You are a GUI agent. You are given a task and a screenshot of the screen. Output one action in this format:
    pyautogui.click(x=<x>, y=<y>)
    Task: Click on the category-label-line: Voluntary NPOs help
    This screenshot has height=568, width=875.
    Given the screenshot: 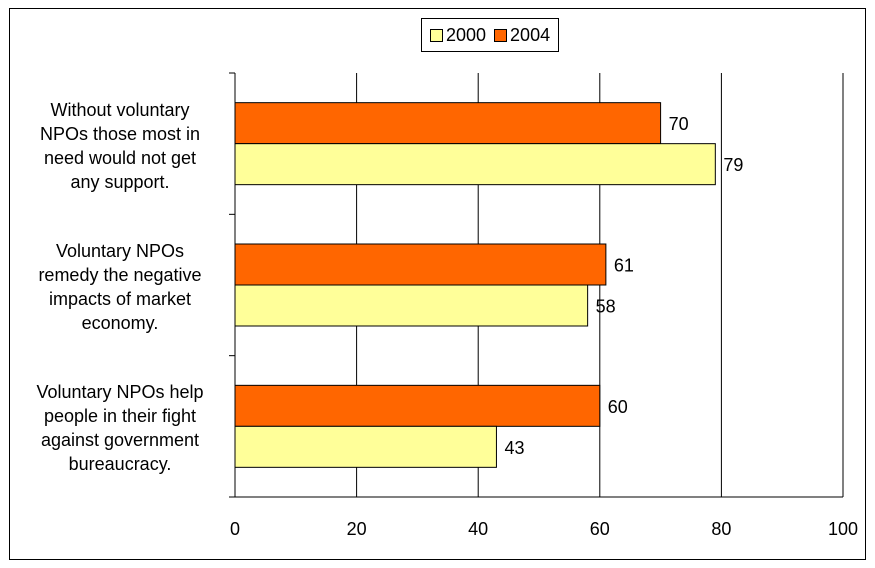 What is the action you would take?
    pyautogui.click(x=120, y=392)
    